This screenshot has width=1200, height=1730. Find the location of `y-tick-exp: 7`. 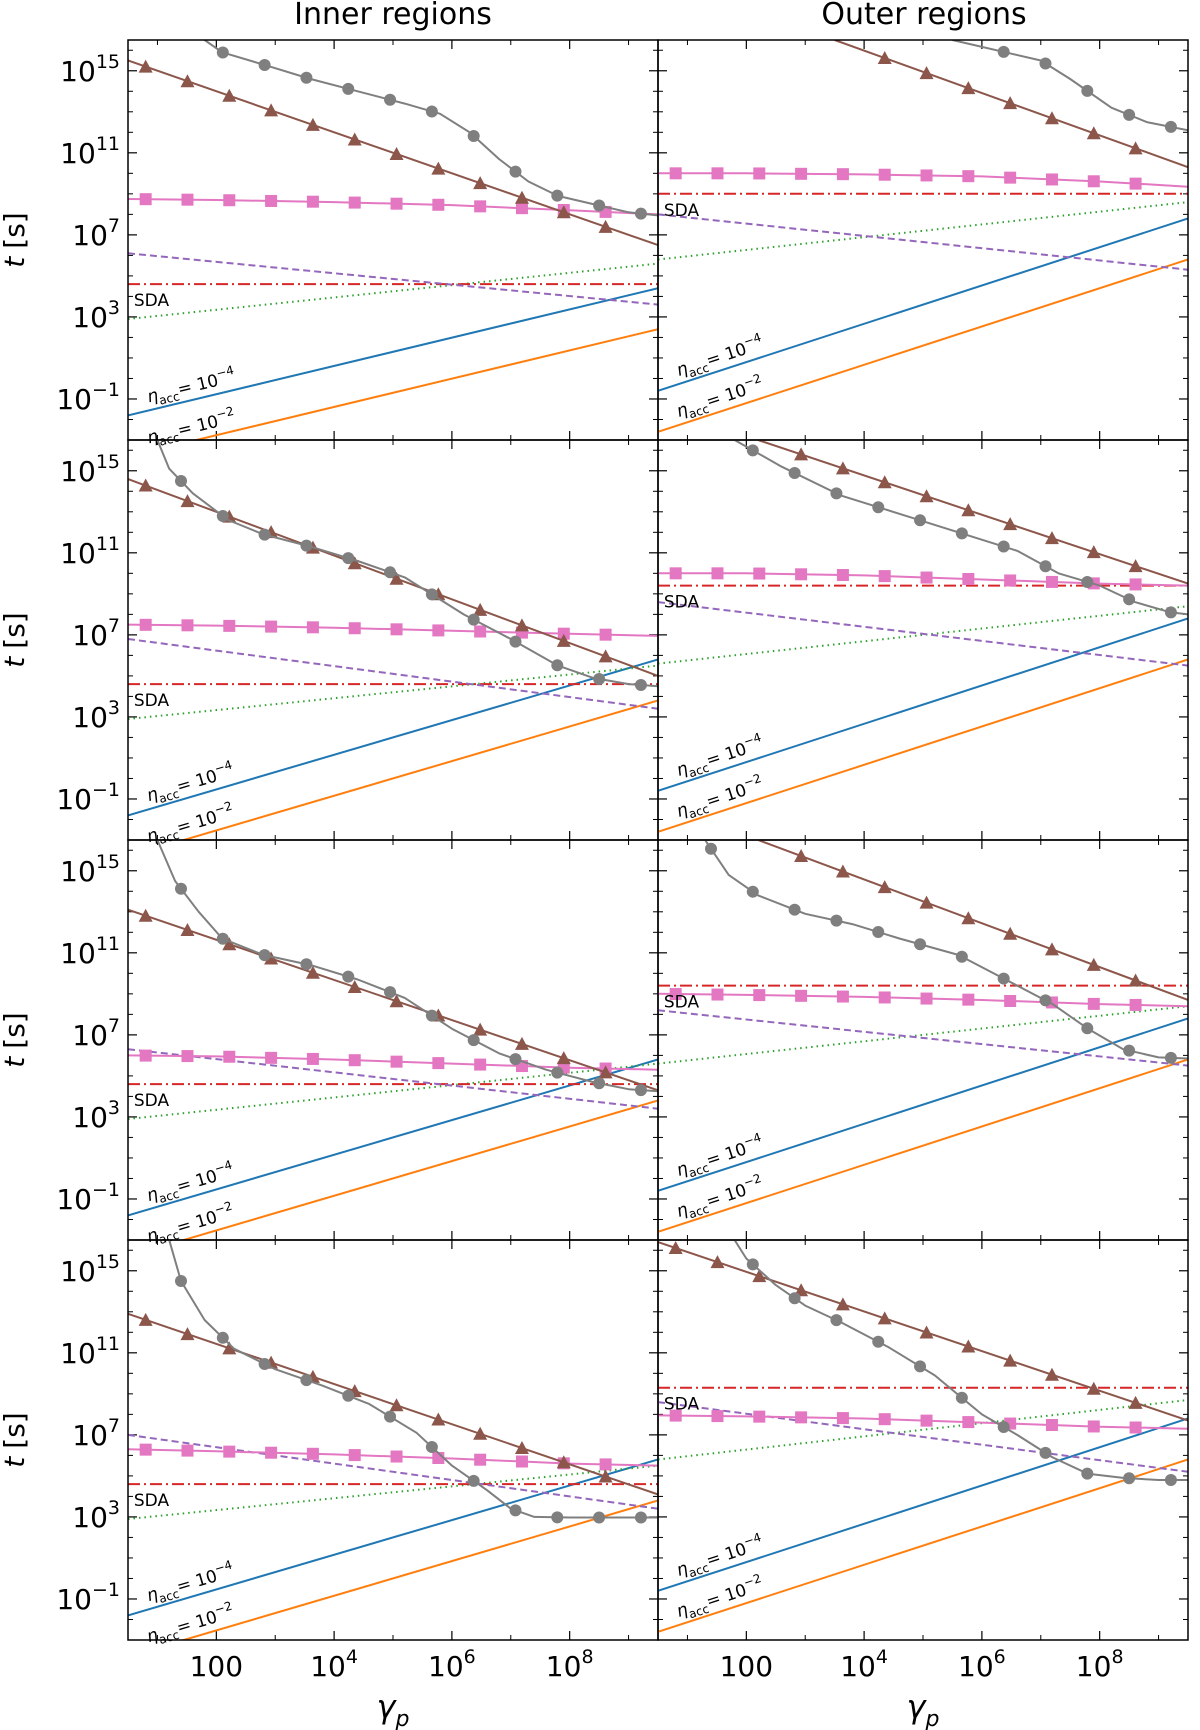

y-tick-exp: 7 is located at coordinates (114, 226).